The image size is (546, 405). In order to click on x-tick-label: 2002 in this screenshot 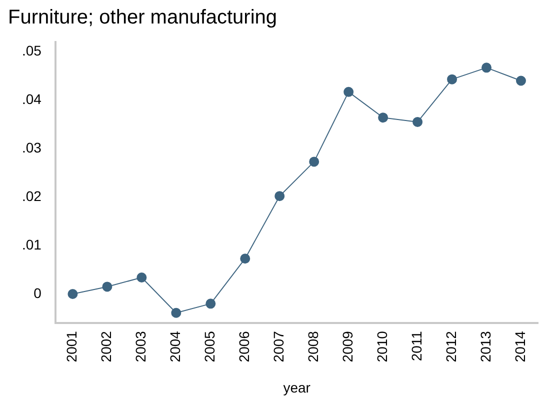, I will do `click(106, 346)`.